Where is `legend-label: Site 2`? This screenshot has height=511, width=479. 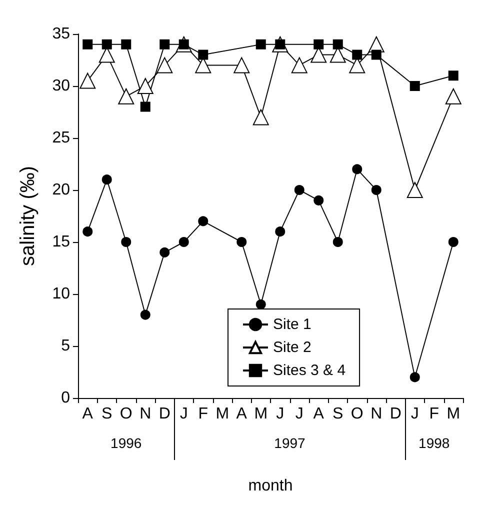 legend-label: Site 2 is located at coordinates (292, 347).